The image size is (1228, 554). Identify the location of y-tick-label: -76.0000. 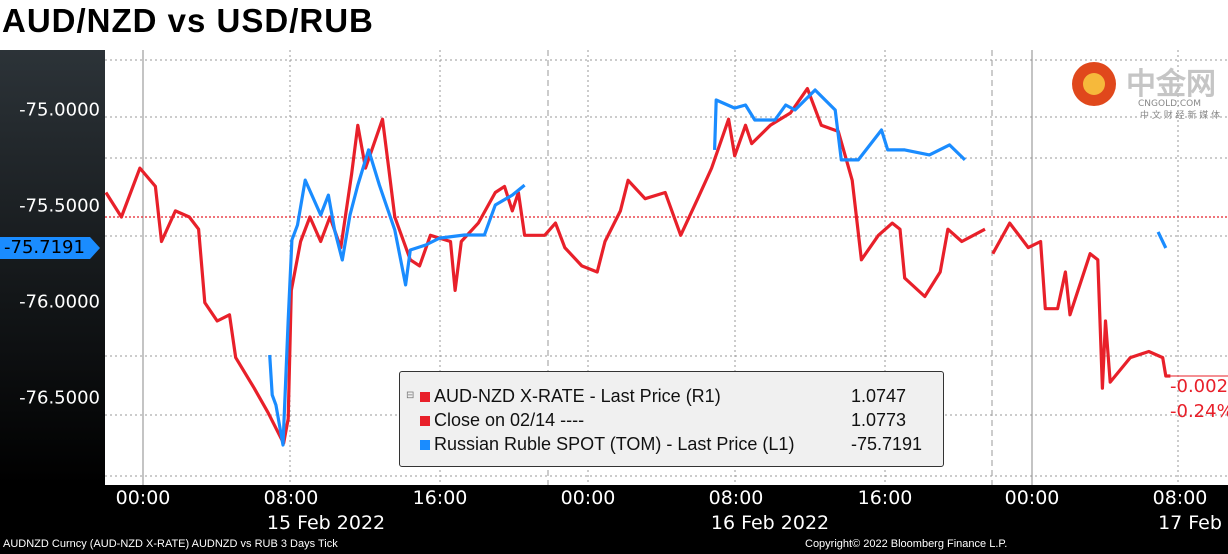
(59, 302).